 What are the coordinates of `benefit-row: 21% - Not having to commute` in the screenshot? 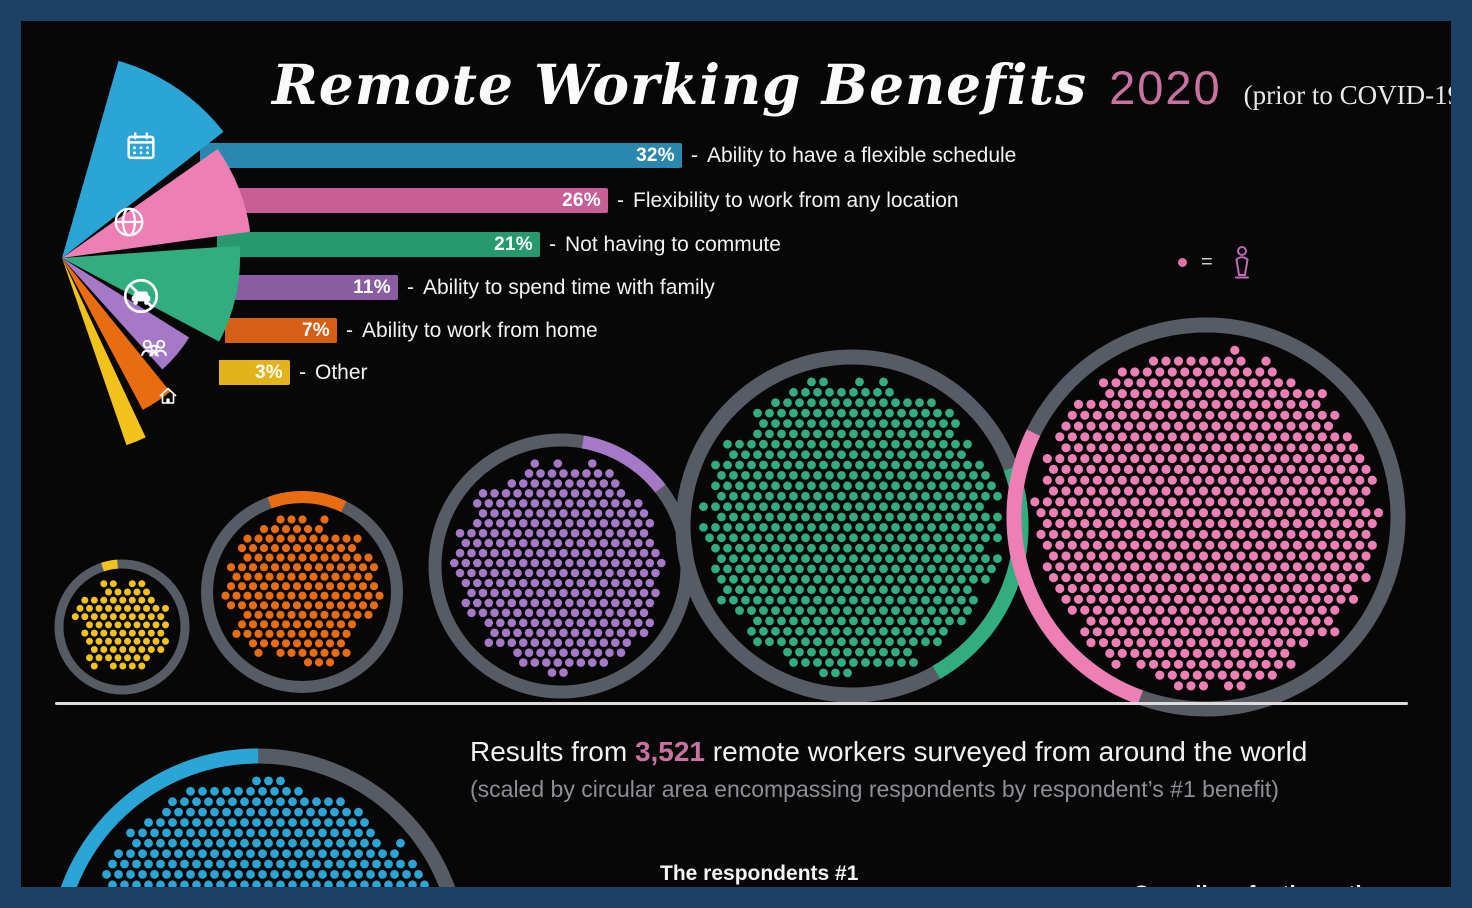 It's located at (390, 244).